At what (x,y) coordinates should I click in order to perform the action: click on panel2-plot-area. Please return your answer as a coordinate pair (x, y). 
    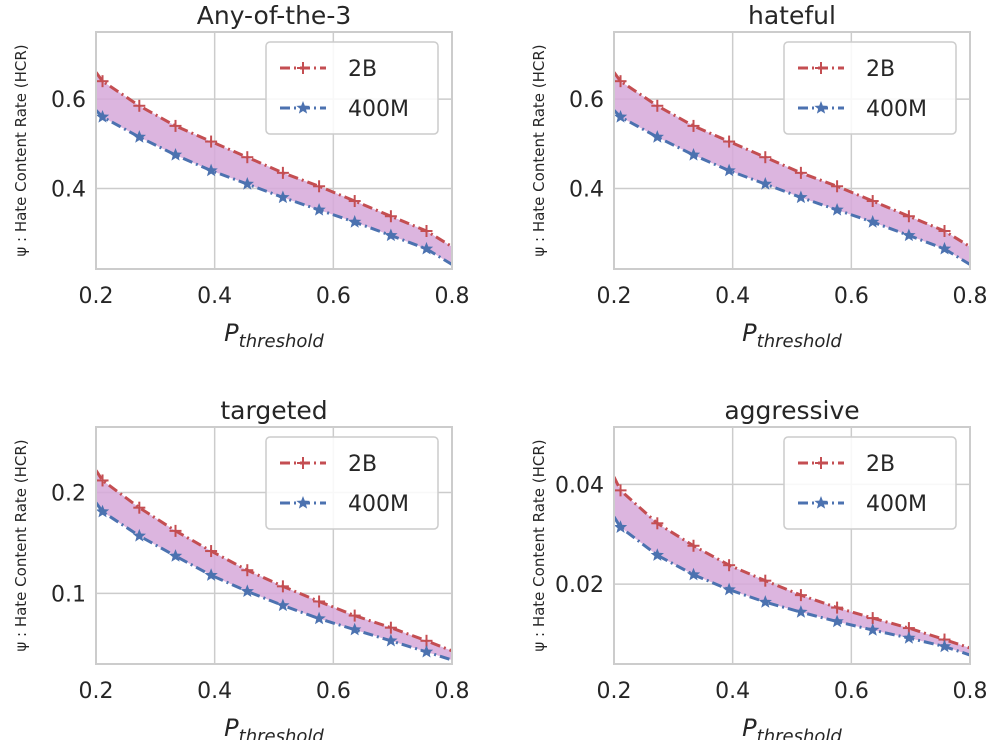
    Looking at the image, I should click on (274, 565).